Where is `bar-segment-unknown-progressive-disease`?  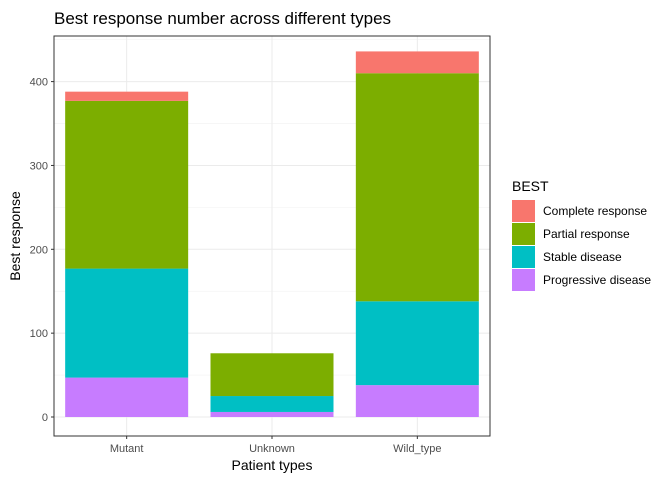 bar-segment-unknown-progressive-disease is located at coordinates (272, 414).